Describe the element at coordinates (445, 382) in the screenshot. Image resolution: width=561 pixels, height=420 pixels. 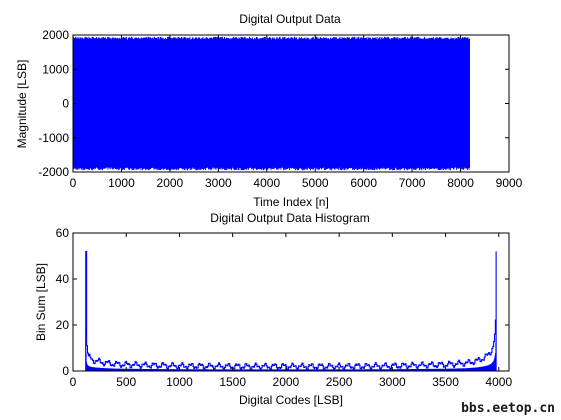
I see `x-tick-label: 3500` at that location.